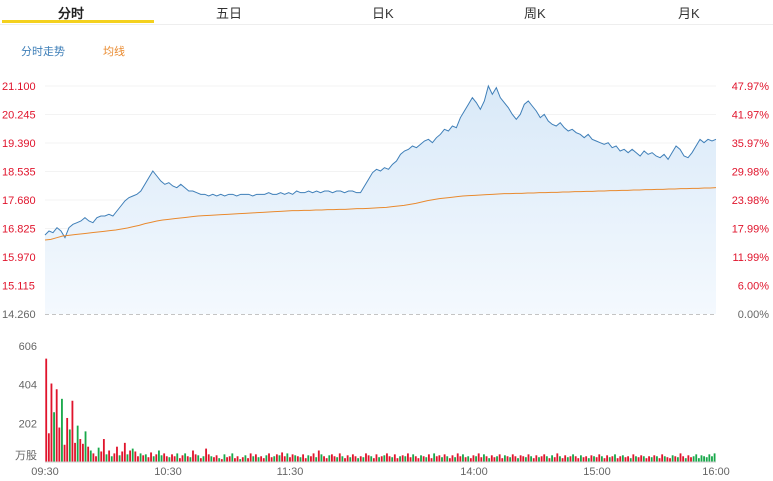 The height and width of the screenshot is (481, 773). I want to click on legend-price-label: 分时走势, so click(43, 52).